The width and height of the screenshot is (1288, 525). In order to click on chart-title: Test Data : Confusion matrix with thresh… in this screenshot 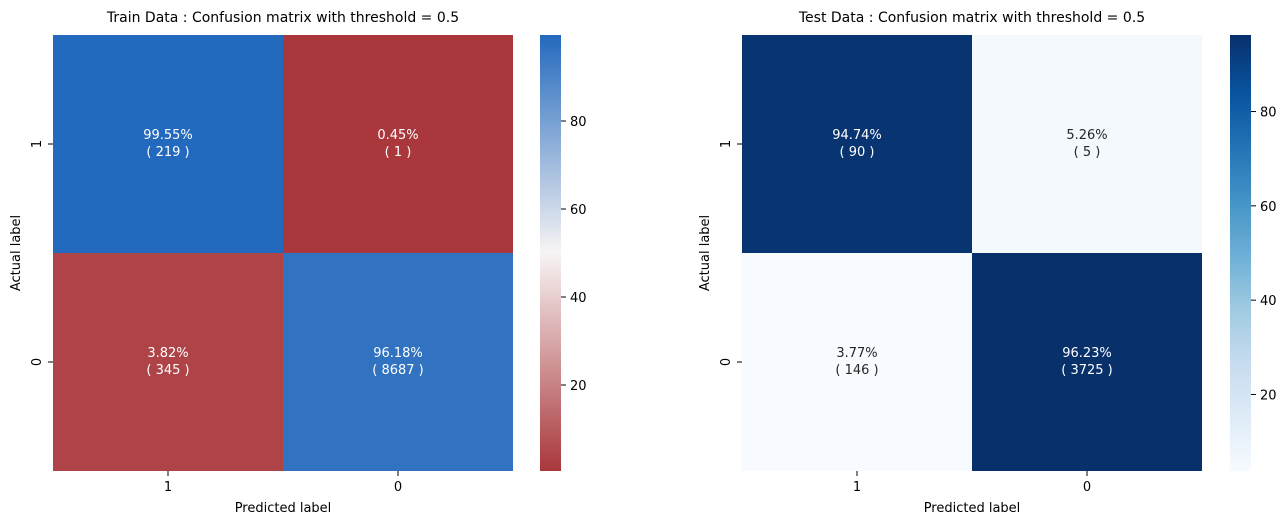, I will do `click(971, 18)`.